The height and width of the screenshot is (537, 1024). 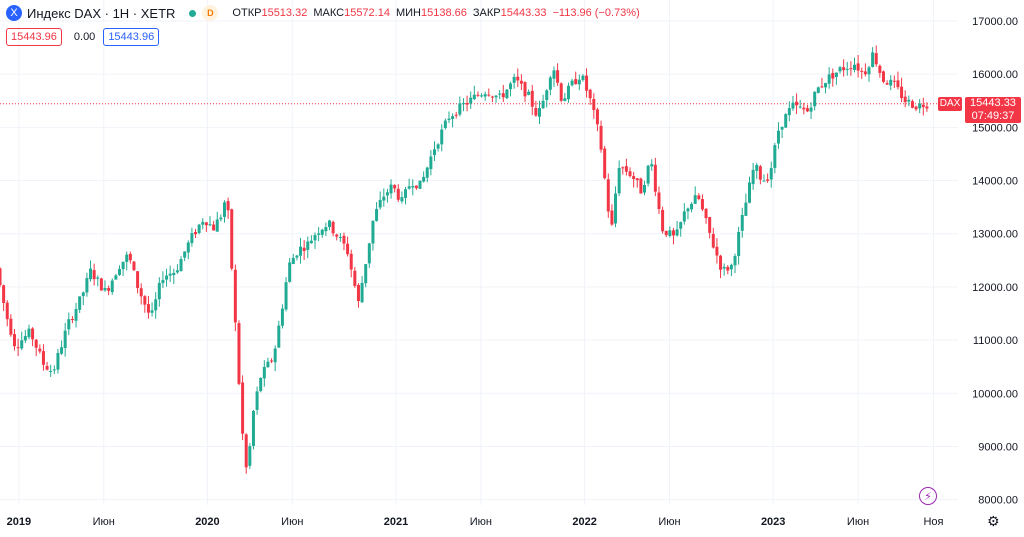 What do you see at coordinates (101, 13) in the screenshot?
I see `symbol-title: Индекс DAX · 1H · XETR` at bounding box center [101, 13].